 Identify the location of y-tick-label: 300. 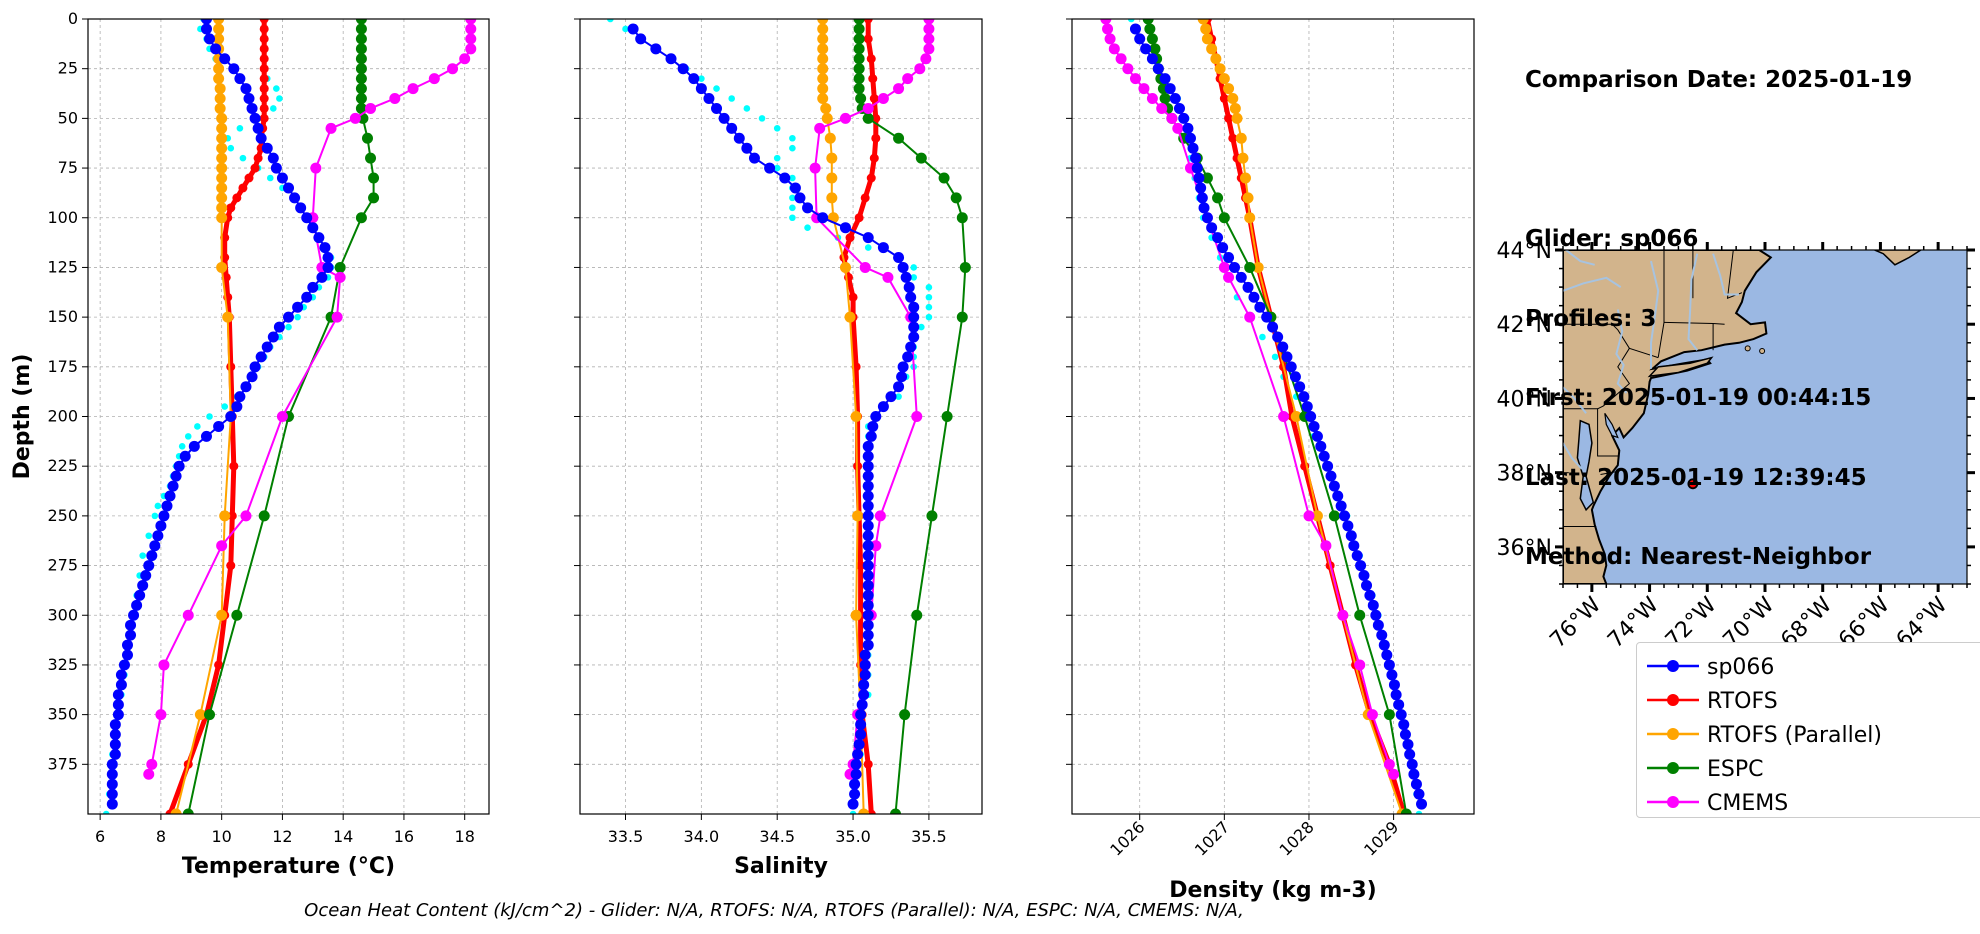
(62, 614).